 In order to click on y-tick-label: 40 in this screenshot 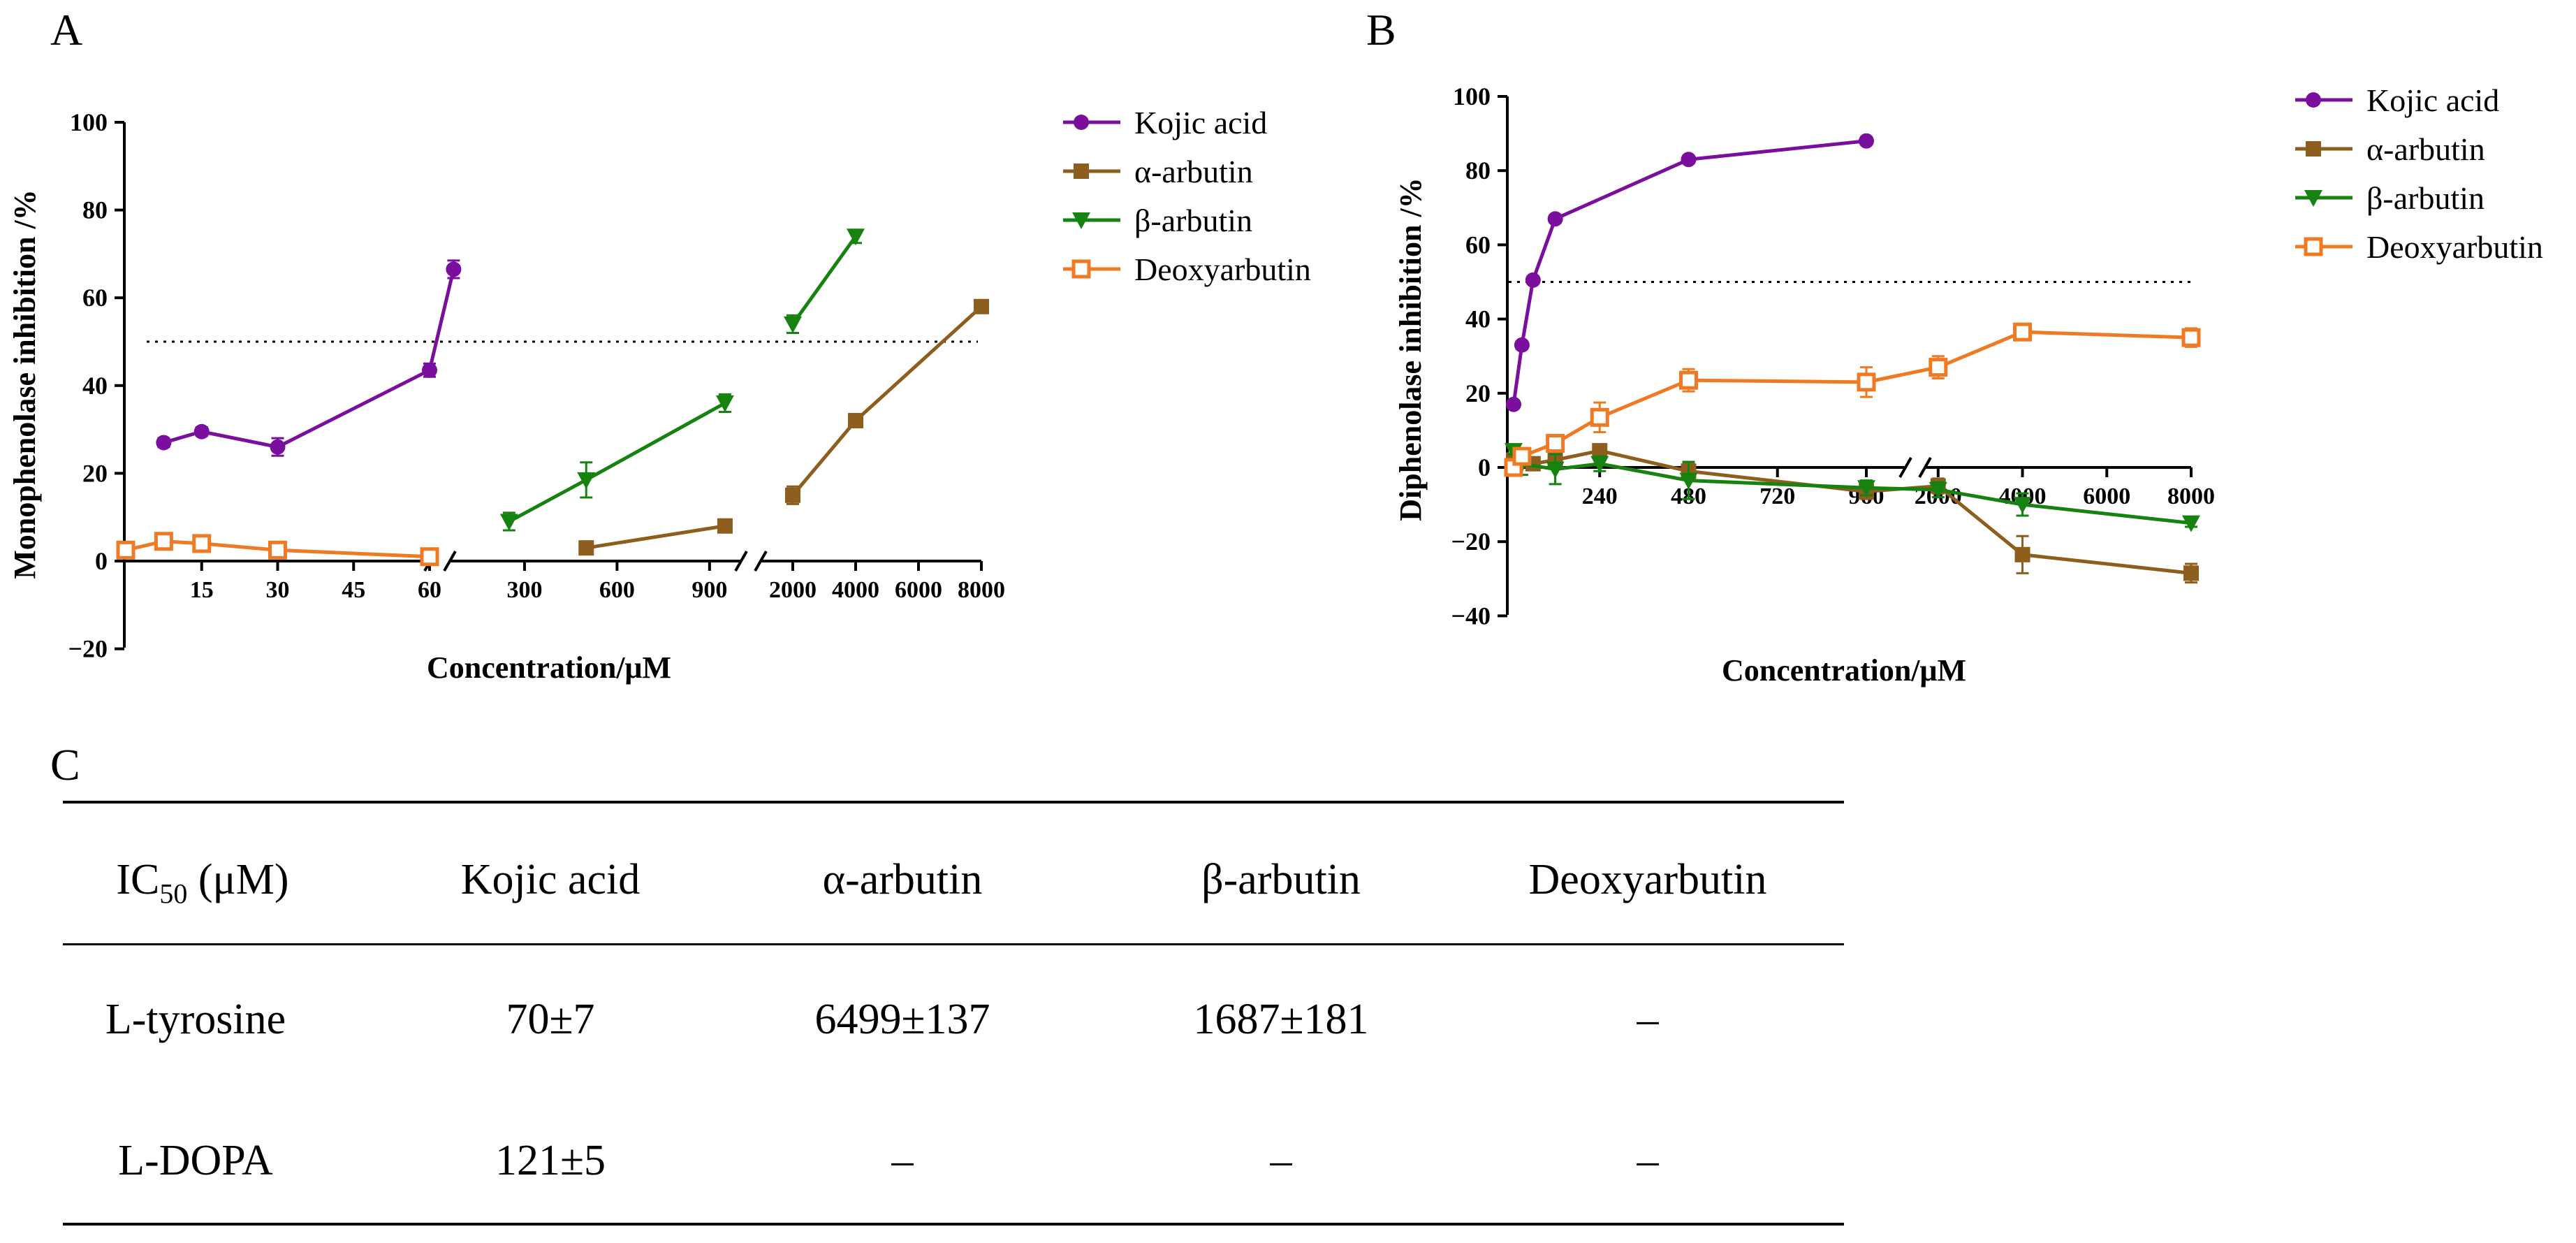, I will do `click(95, 386)`.